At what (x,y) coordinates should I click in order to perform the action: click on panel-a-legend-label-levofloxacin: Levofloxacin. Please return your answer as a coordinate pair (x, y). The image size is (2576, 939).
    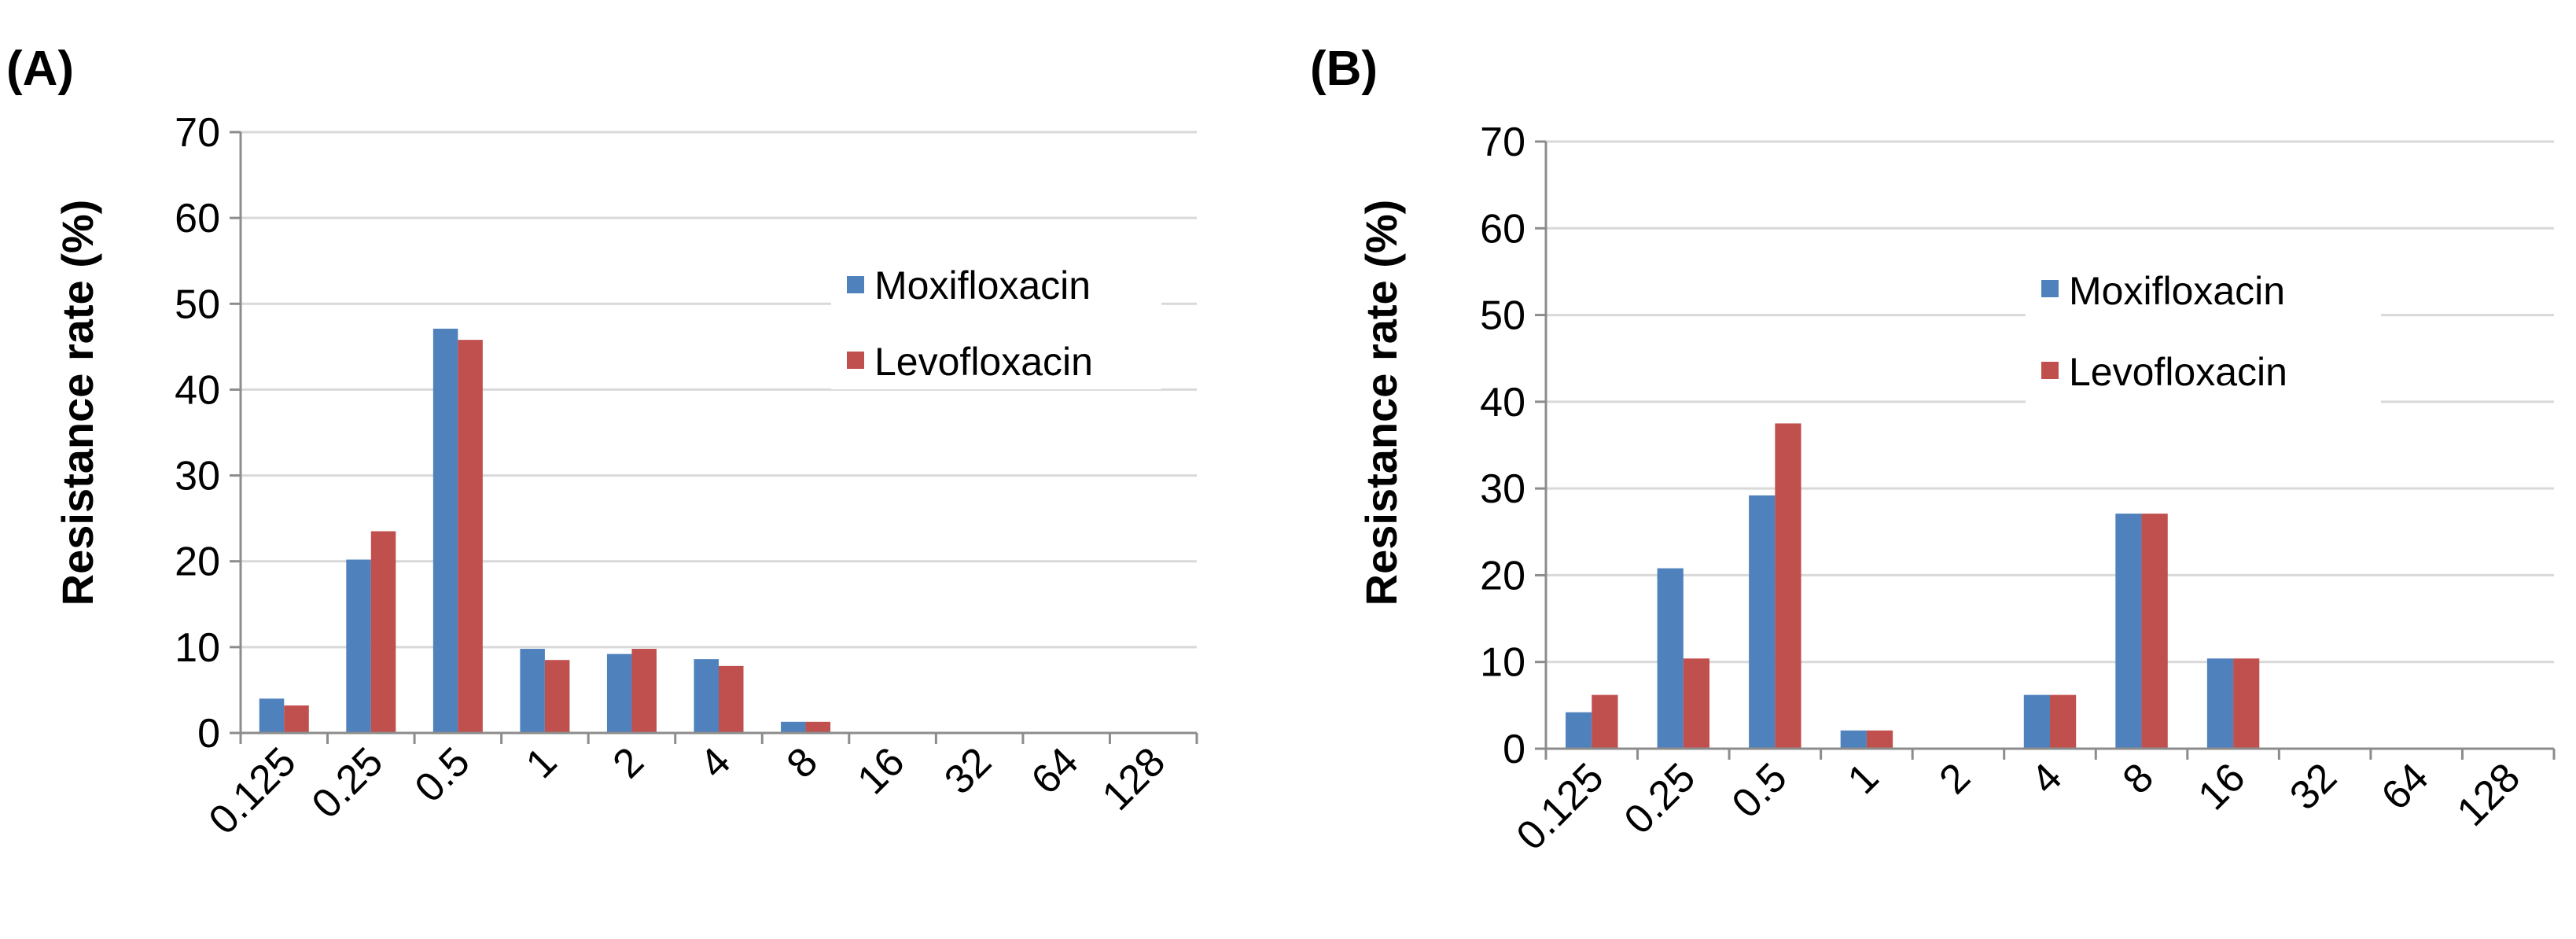
    Looking at the image, I should click on (983, 362).